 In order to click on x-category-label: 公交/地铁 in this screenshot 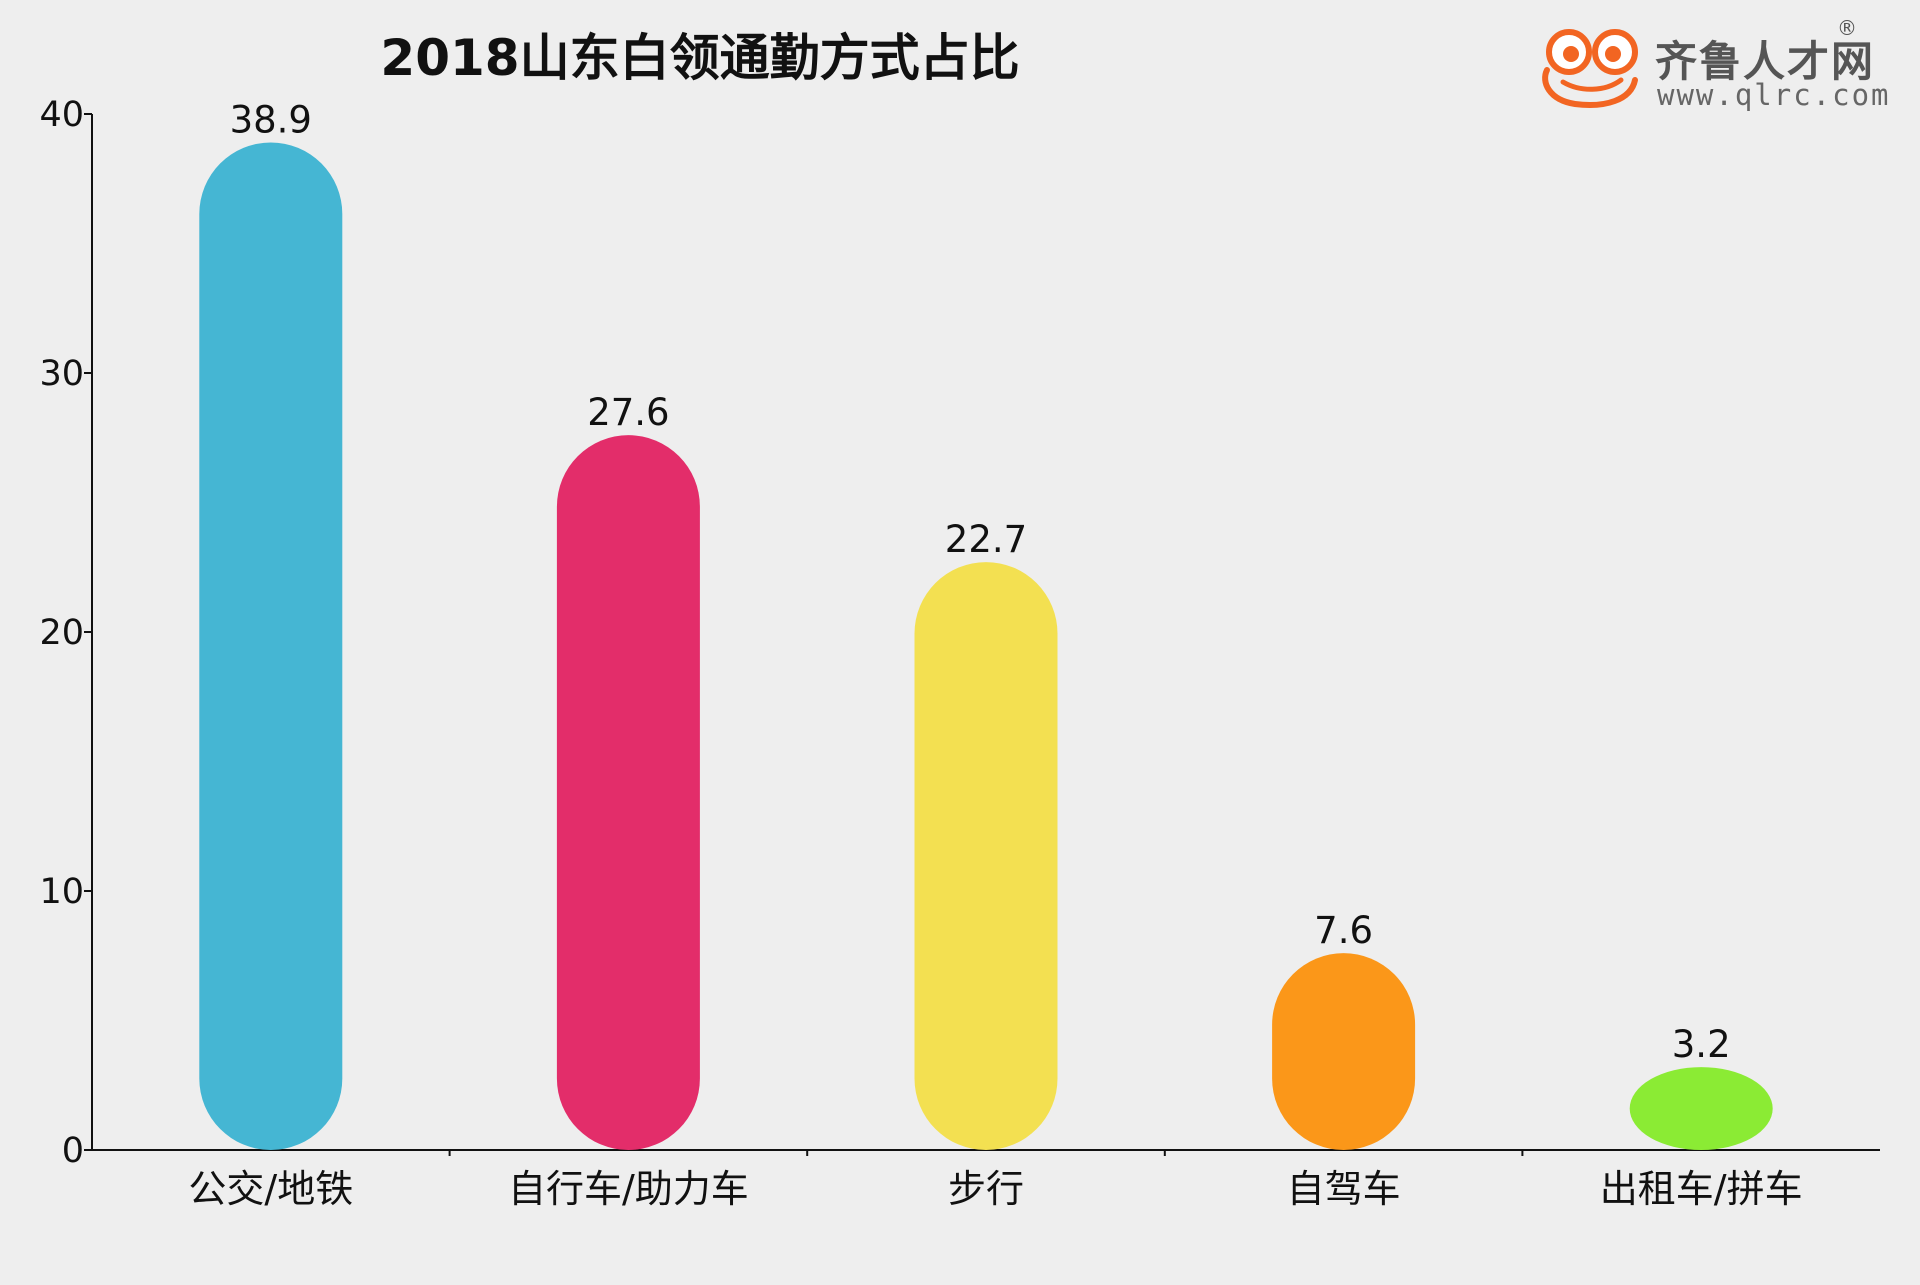, I will do `click(270, 1189)`.